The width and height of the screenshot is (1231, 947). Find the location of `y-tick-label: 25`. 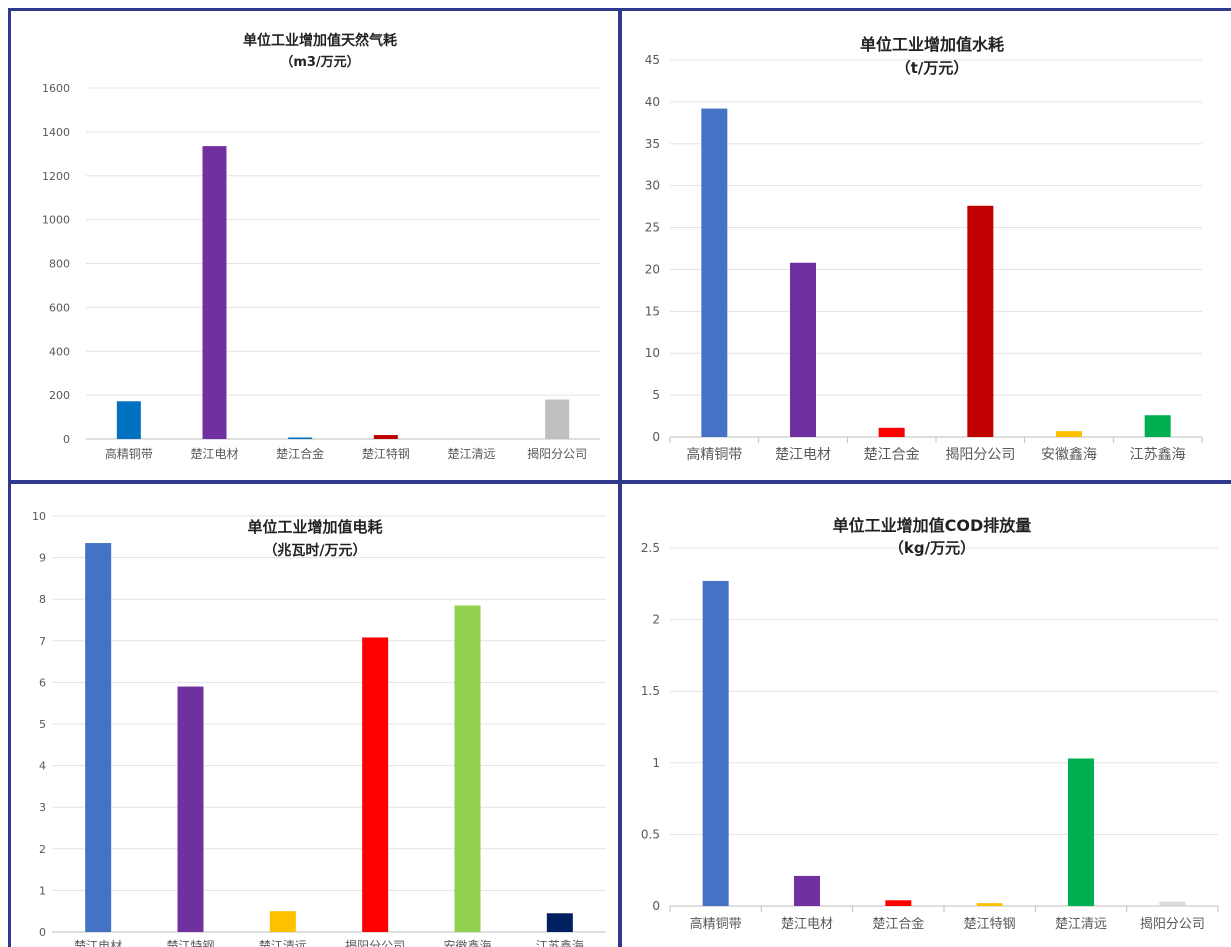

y-tick-label: 25 is located at coordinates (652, 228).